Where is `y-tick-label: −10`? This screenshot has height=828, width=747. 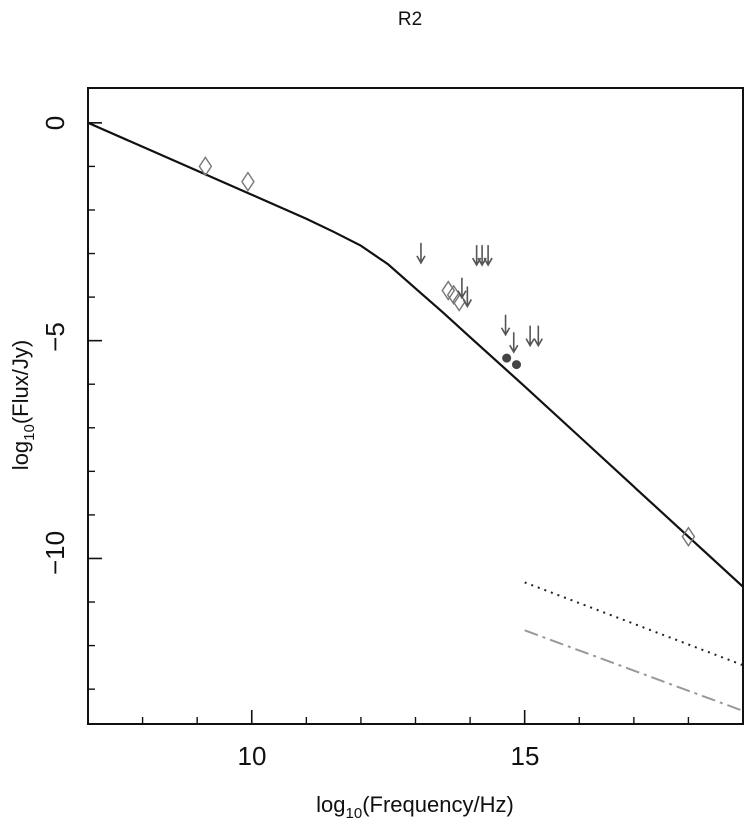
y-tick-label: −10 is located at coordinates (55, 553).